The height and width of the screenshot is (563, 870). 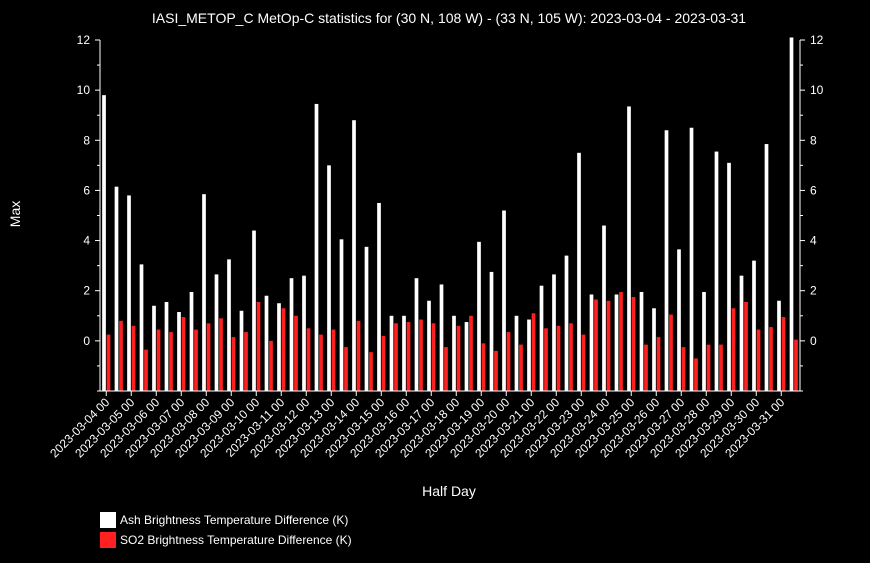 I want to click on y-tick-label-right: 0, so click(x=813, y=341).